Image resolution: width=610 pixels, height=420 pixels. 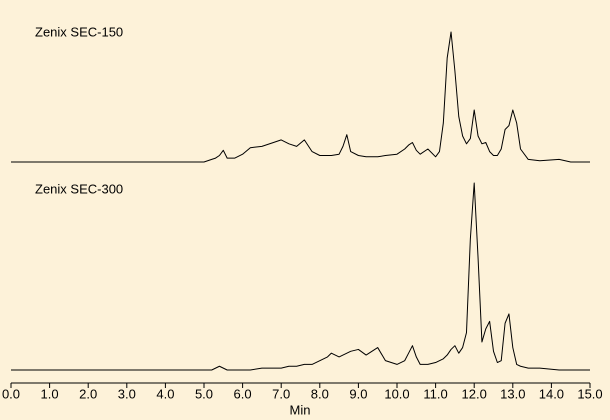 I want to click on x-axis-label: Min, so click(x=300, y=409).